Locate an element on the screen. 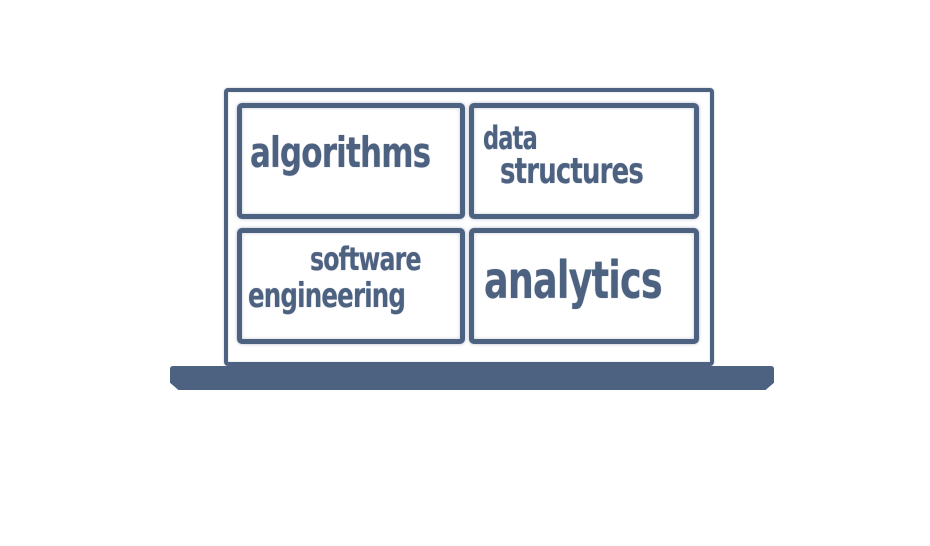  algorithms-label: algorithms is located at coordinates (340, 152).